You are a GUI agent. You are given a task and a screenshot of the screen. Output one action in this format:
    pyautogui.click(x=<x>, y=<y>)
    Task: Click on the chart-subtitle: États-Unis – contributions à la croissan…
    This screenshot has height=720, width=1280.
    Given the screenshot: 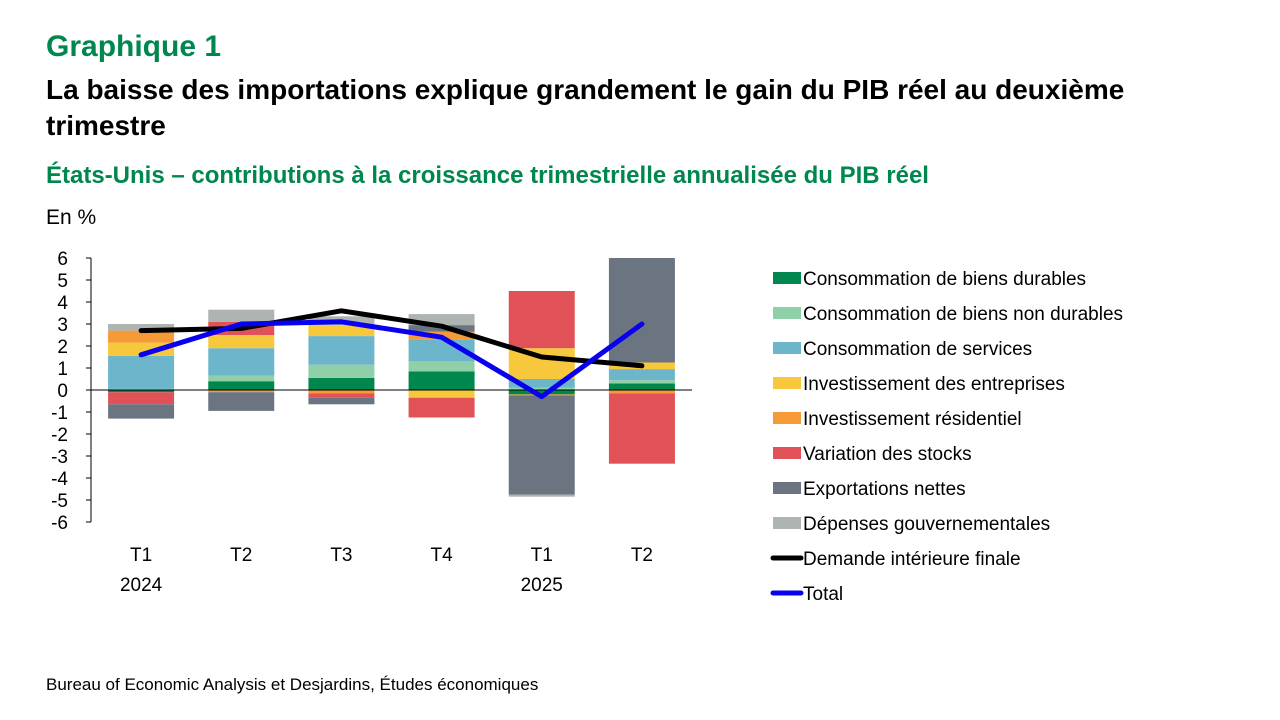 What is the action you would take?
    pyautogui.click(x=487, y=175)
    